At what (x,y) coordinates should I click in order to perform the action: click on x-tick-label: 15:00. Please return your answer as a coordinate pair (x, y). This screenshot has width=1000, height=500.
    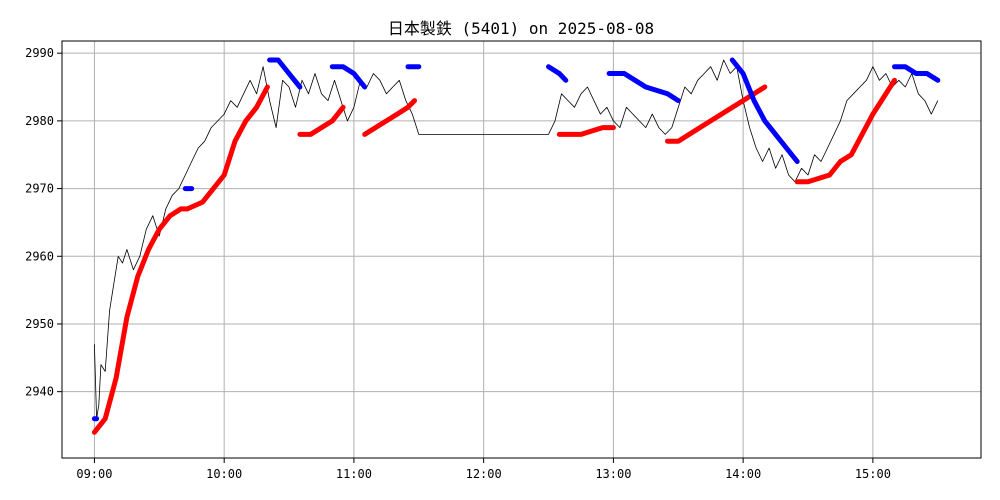
    Looking at the image, I should click on (873, 474).